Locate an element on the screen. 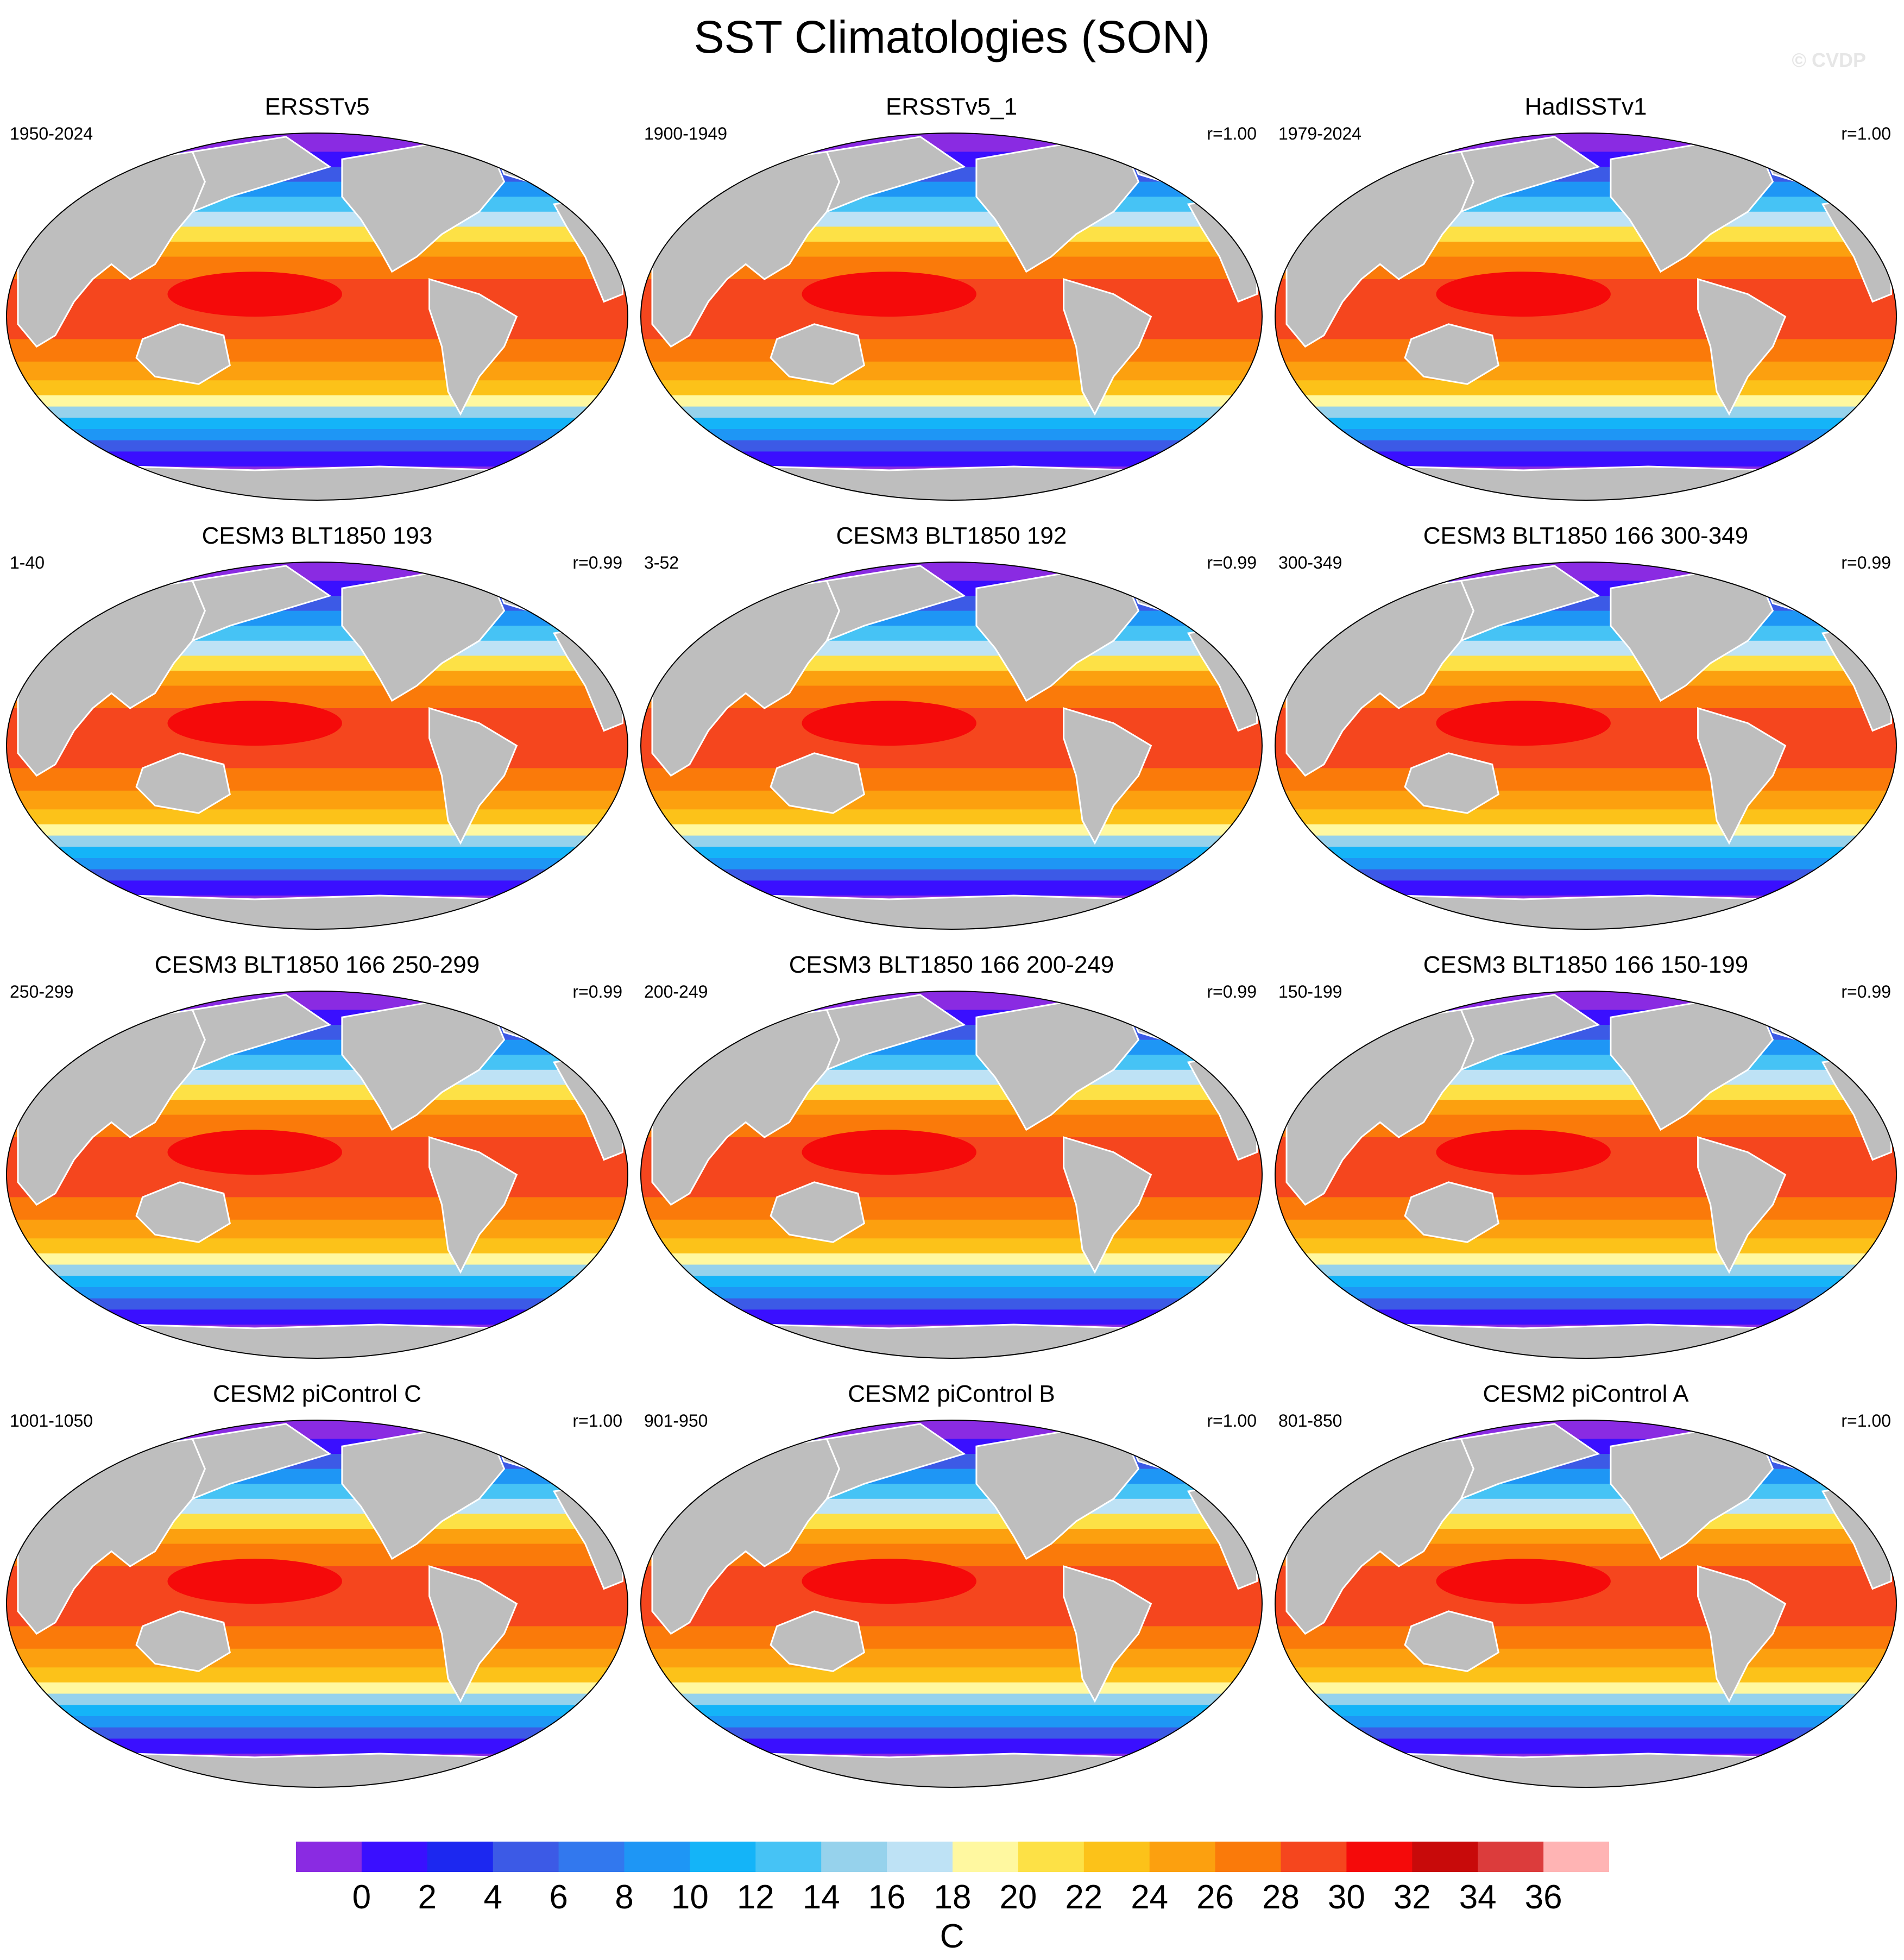 The height and width of the screenshot is (1960, 1904). colorbar-tick-label: 8 is located at coordinates (624, 1897).